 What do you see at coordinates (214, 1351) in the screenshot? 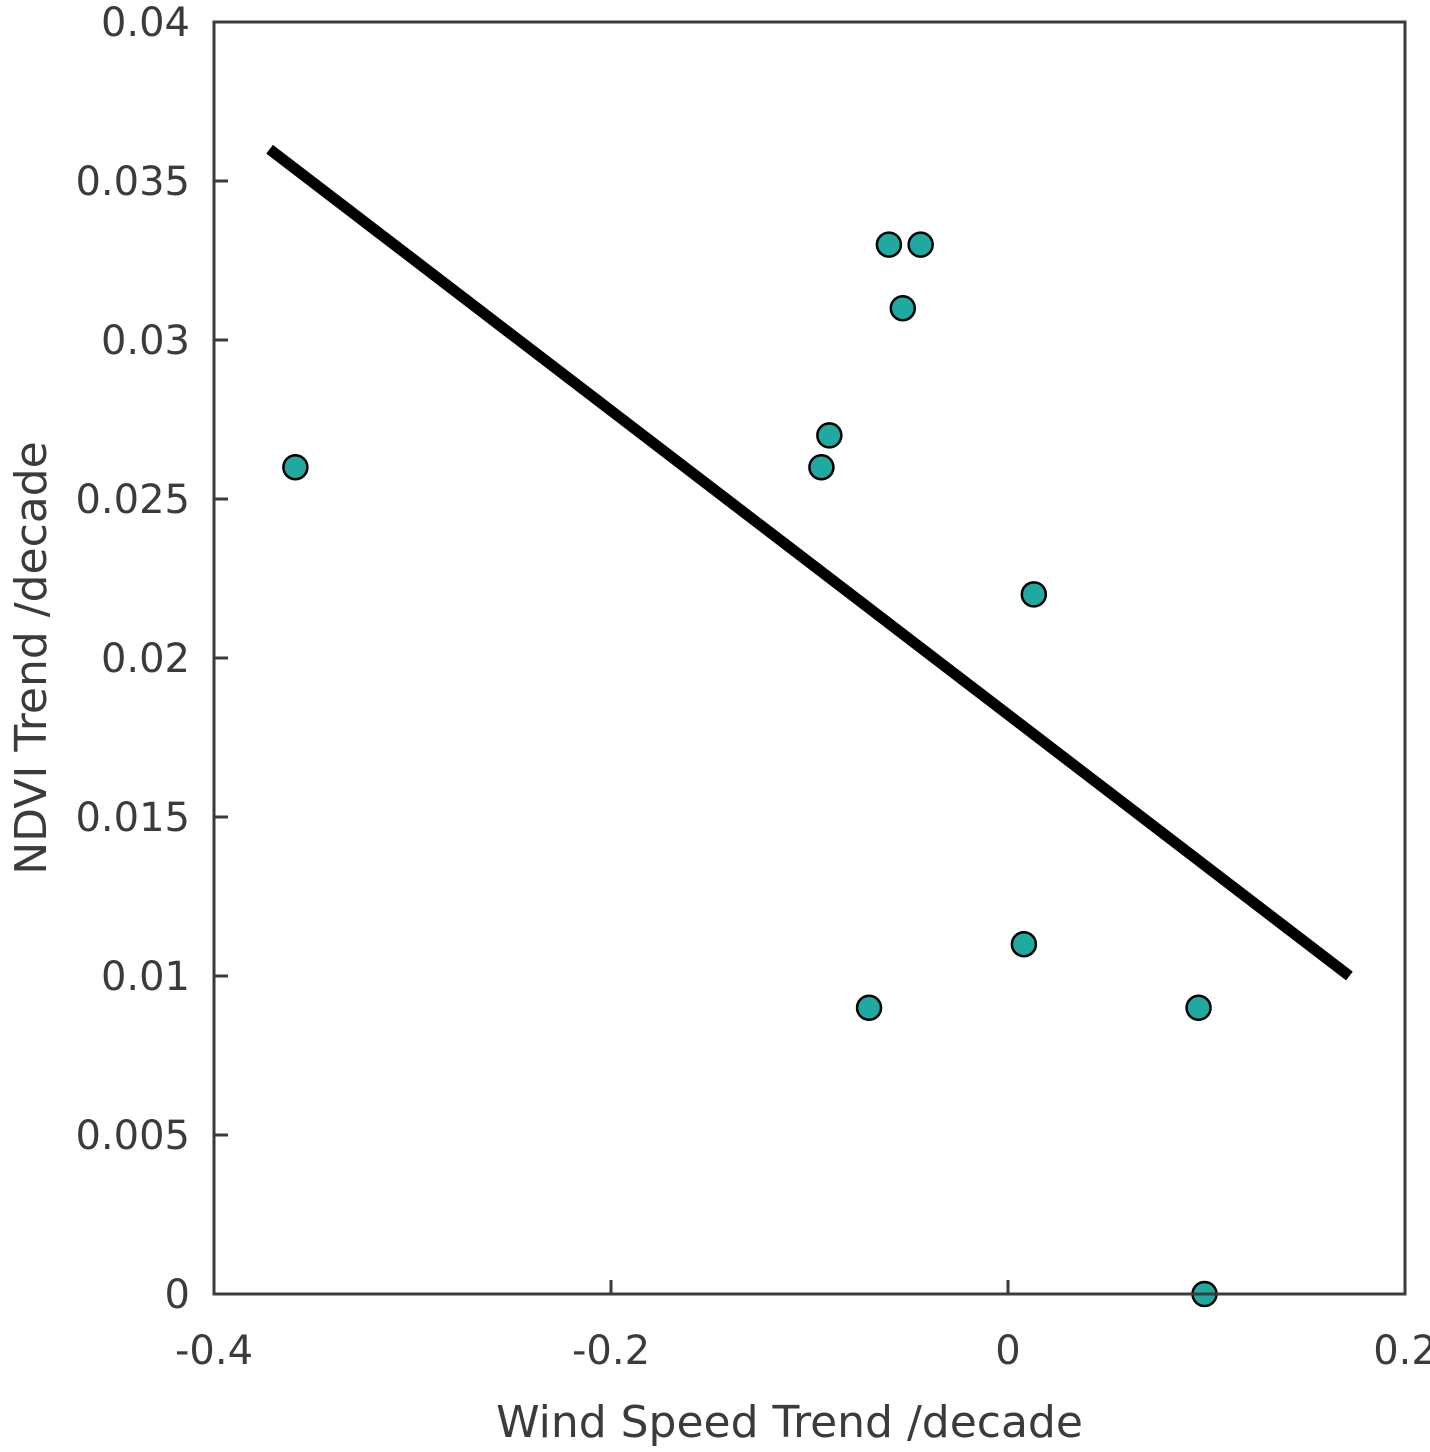
I see `x-tick-label: -0.4` at bounding box center [214, 1351].